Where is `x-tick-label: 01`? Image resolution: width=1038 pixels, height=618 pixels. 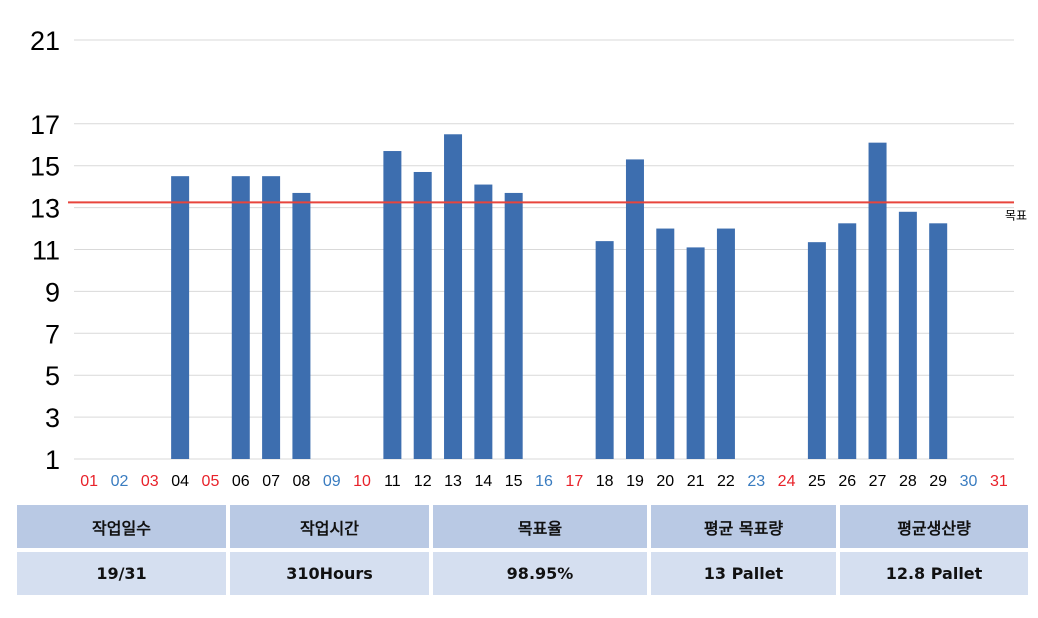 x-tick-label: 01 is located at coordinates (89, 481).